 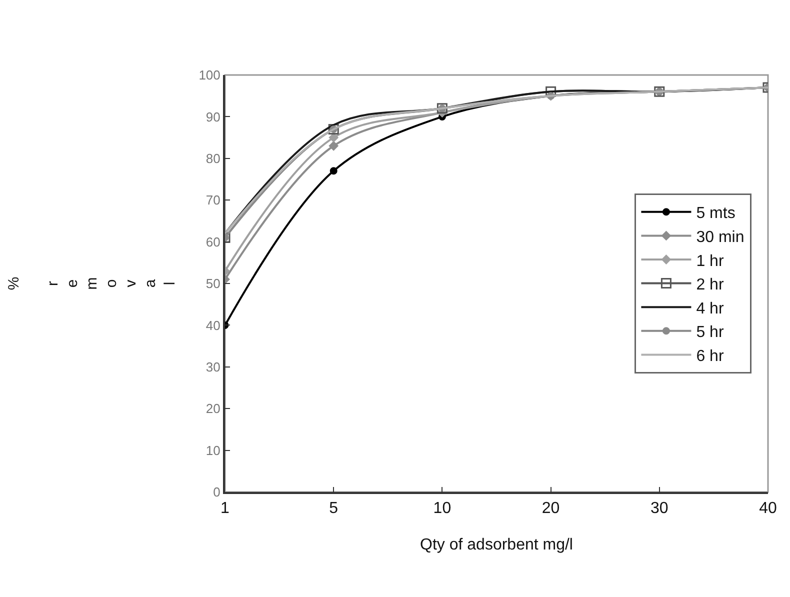 What do you see at coordinates (710, 261) in the screenshot?
I see `legend-label: 1 hr` at bounding box center [710, 261].